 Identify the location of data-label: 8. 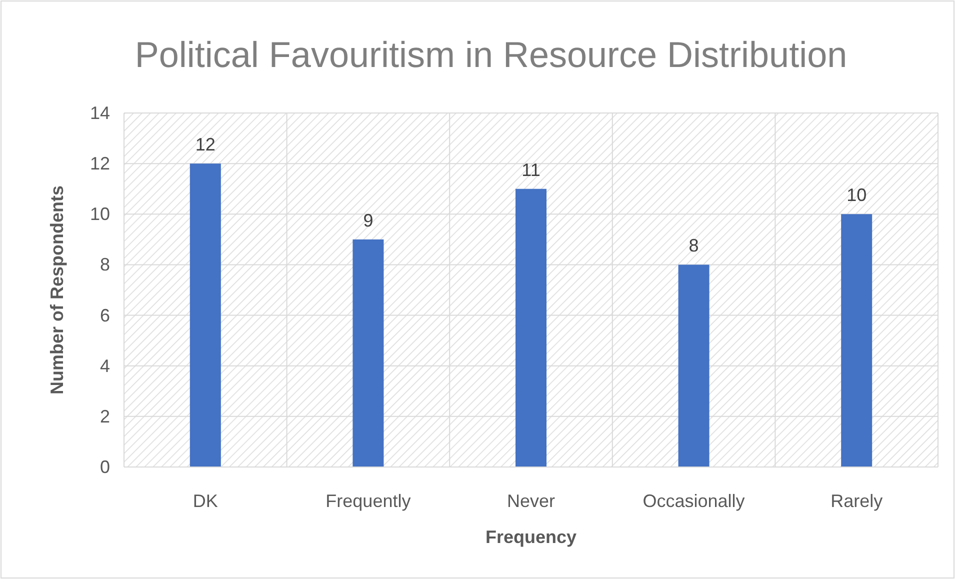
(693, 246).